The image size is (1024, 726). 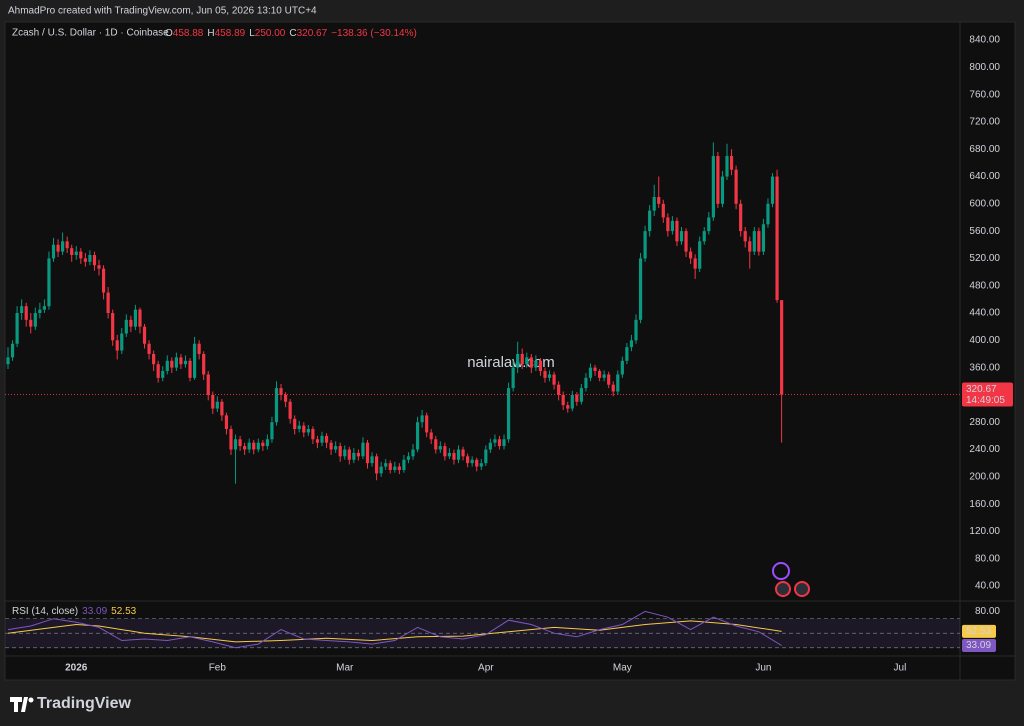 What do you see at coordinates (76, 668) in the screenshot?
I see `x-tick-label: 2026` at bounding box center [76, 668].